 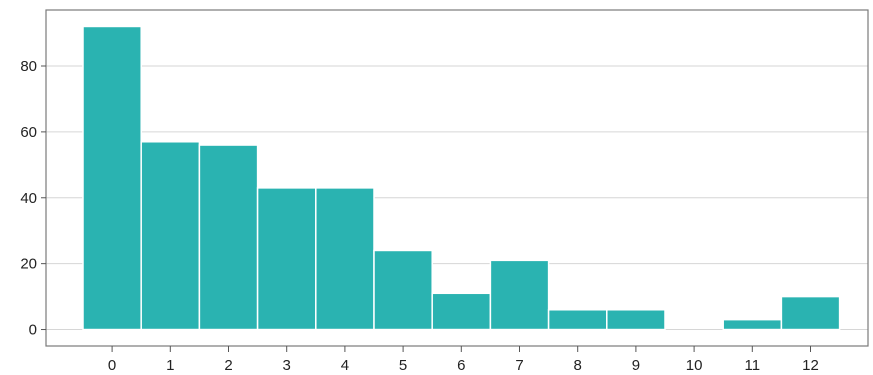 I want to click on x-tick-label: 12, so click(x=810, y=365).